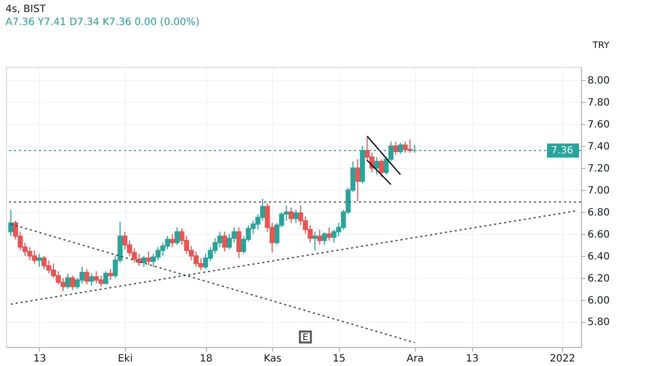 The height and width of the screenshot is (366, 654). What do you see at coordinates (599, 278) in the screenshot?
I see `y-tick-label: 6.20` at bounding box center [599, 278].